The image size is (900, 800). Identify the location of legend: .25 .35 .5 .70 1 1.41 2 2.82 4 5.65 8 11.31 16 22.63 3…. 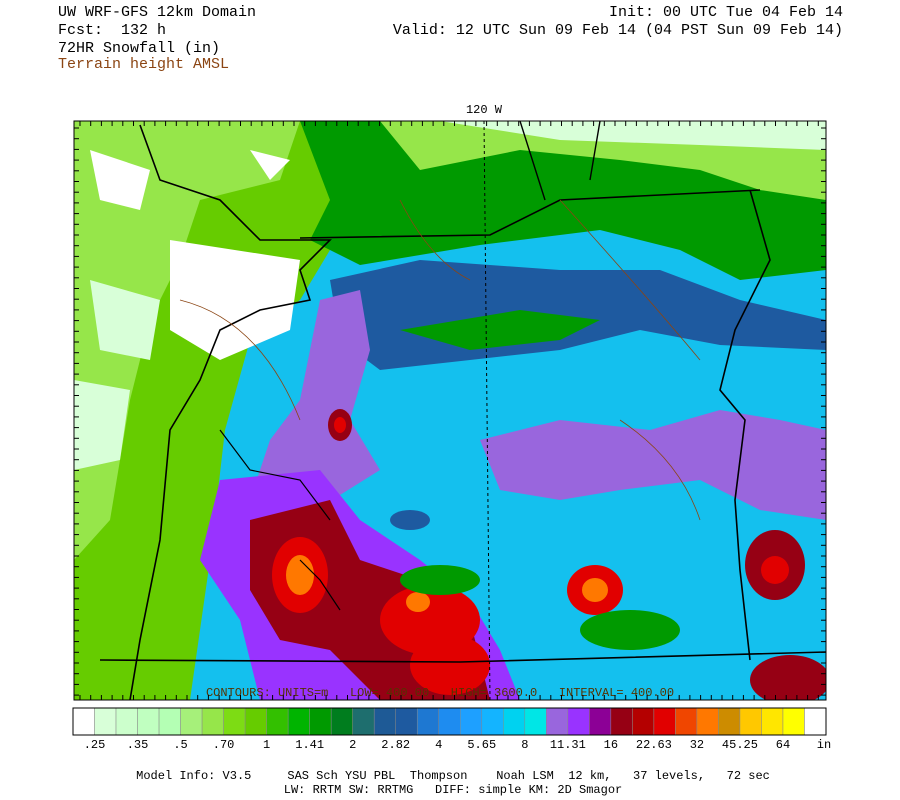
(451, 729).